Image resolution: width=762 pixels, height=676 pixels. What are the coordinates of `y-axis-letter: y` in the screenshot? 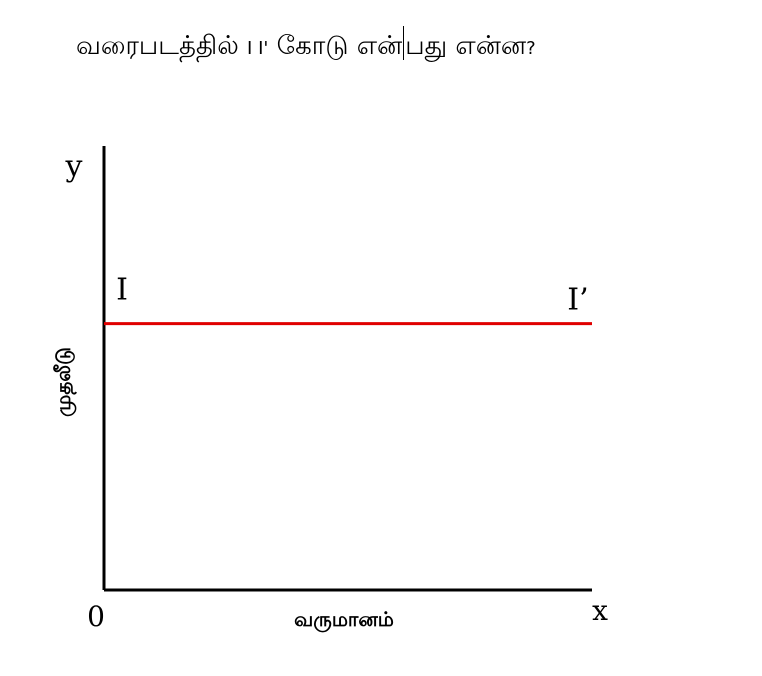 It's located at (74, 166).